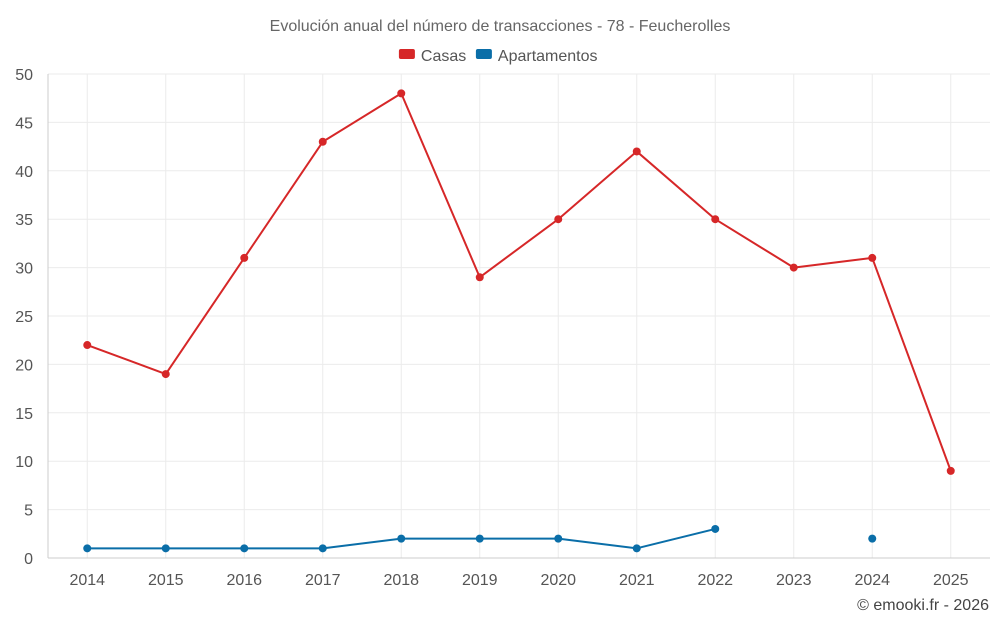 The height and width of the screenshot is (625, 1000). I want to click on data-point-casas-2025, so click(950, 470).